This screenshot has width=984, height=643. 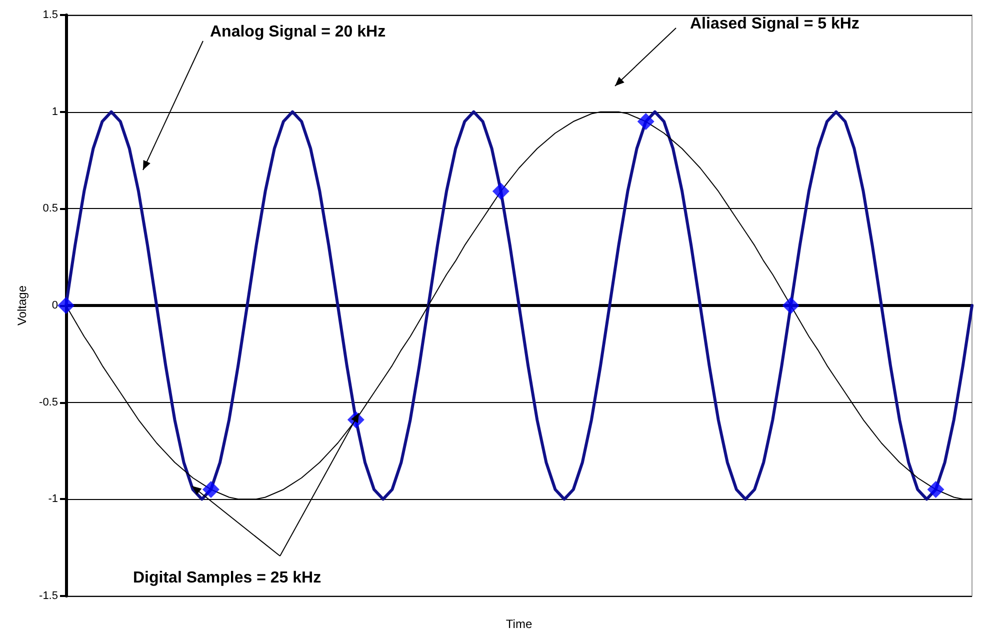 I want to click on annotation: Digital Samples = 25 kHz, so click(x=227, y=578).